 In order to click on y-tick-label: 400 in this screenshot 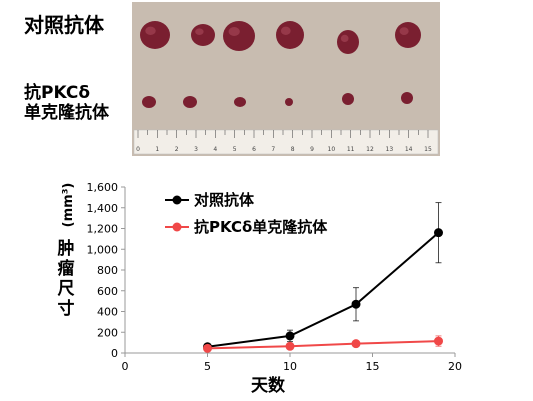, I will do `click(107, 312)`.